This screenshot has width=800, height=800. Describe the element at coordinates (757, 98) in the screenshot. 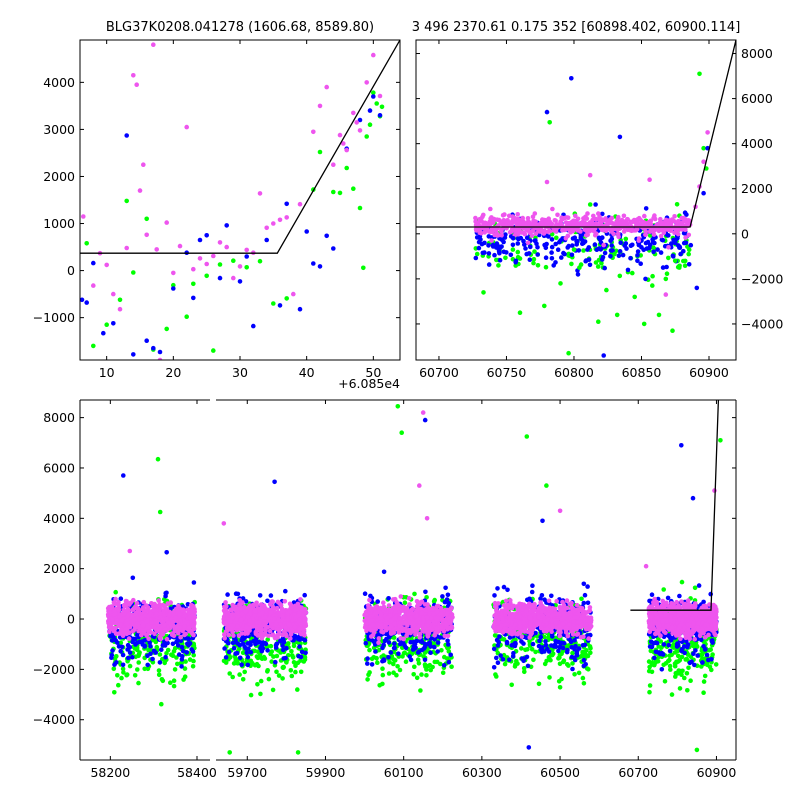

I see `y-tick-label: 6000` at that location.